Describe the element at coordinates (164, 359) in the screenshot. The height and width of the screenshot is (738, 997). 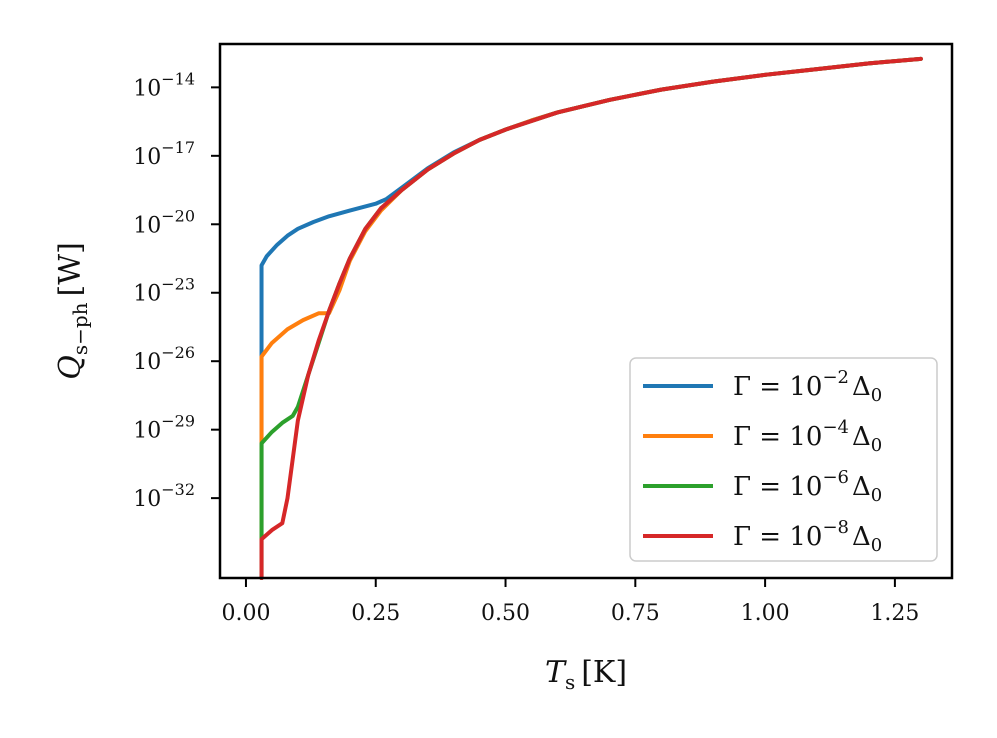
I see `y-tick-label: 10−26` at that location.